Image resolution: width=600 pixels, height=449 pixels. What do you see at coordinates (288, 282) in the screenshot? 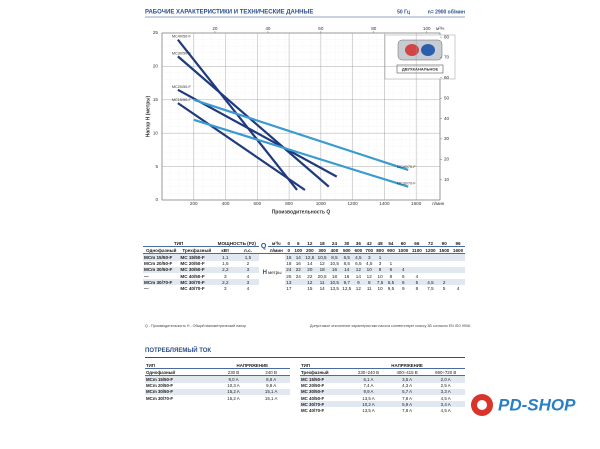
I see `head-value: 13` at bounding box center [288, 282].